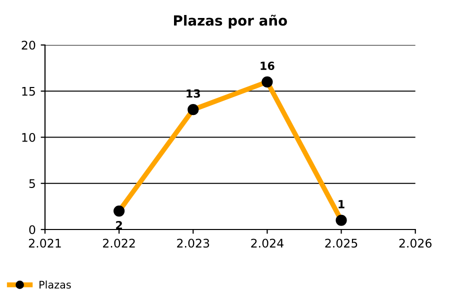 The height and width of the screenshot is (300, 450). What do you see at coordinates (28, 91) in the screenshot?
I see `y-tick-label: 15` at bounding box center [28, 91].